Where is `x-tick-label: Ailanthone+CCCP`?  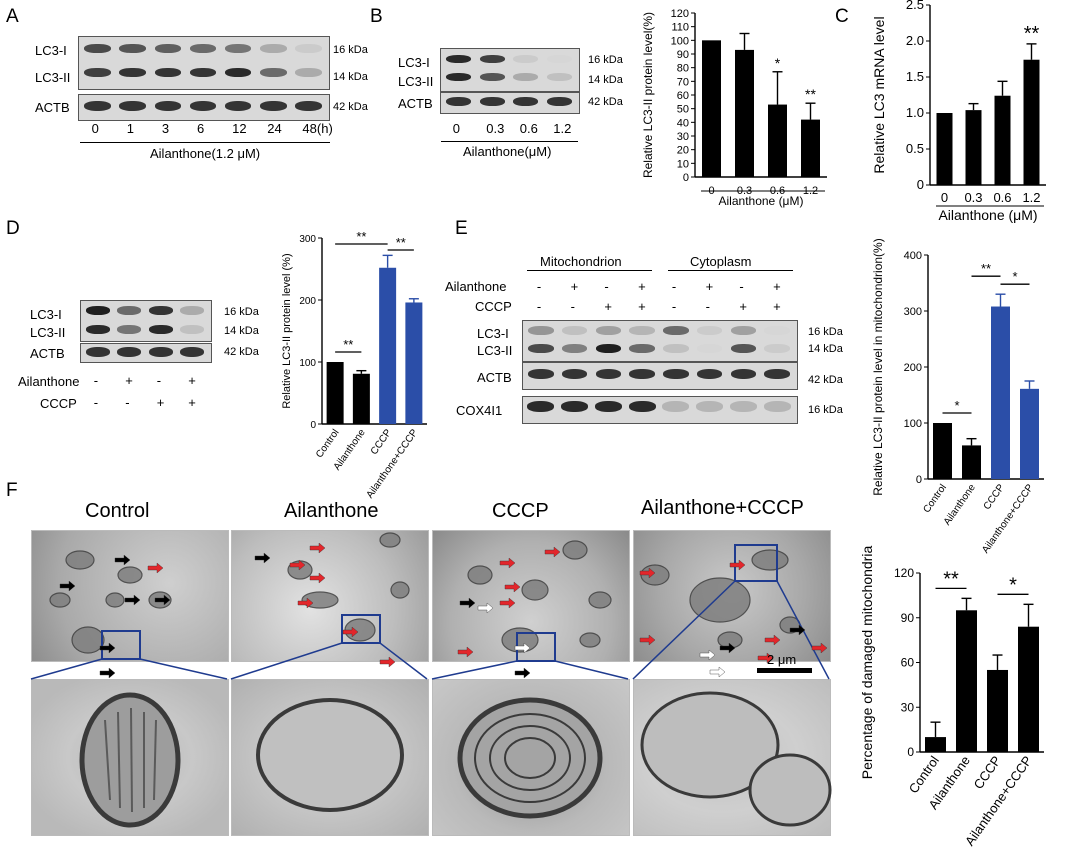
x-tick-label: Ailanthone+CCCP is located at coordinates (1008, 518).